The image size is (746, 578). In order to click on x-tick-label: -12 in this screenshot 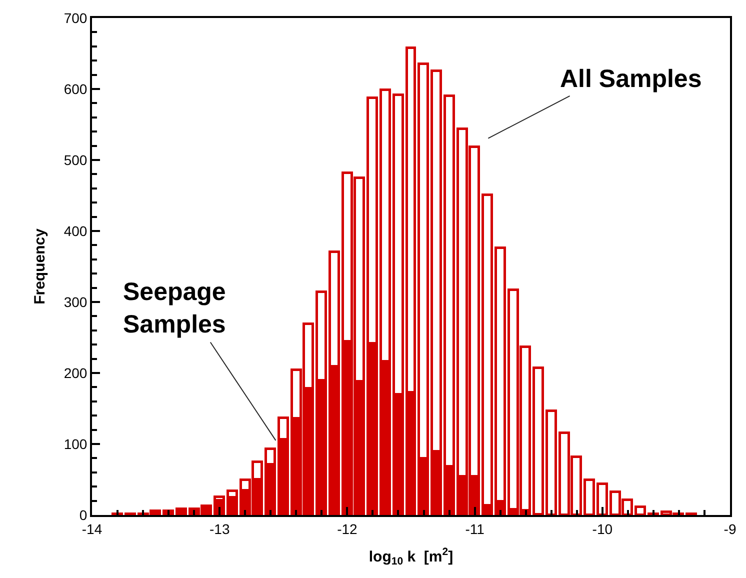, I will do `click(347, 528)`.